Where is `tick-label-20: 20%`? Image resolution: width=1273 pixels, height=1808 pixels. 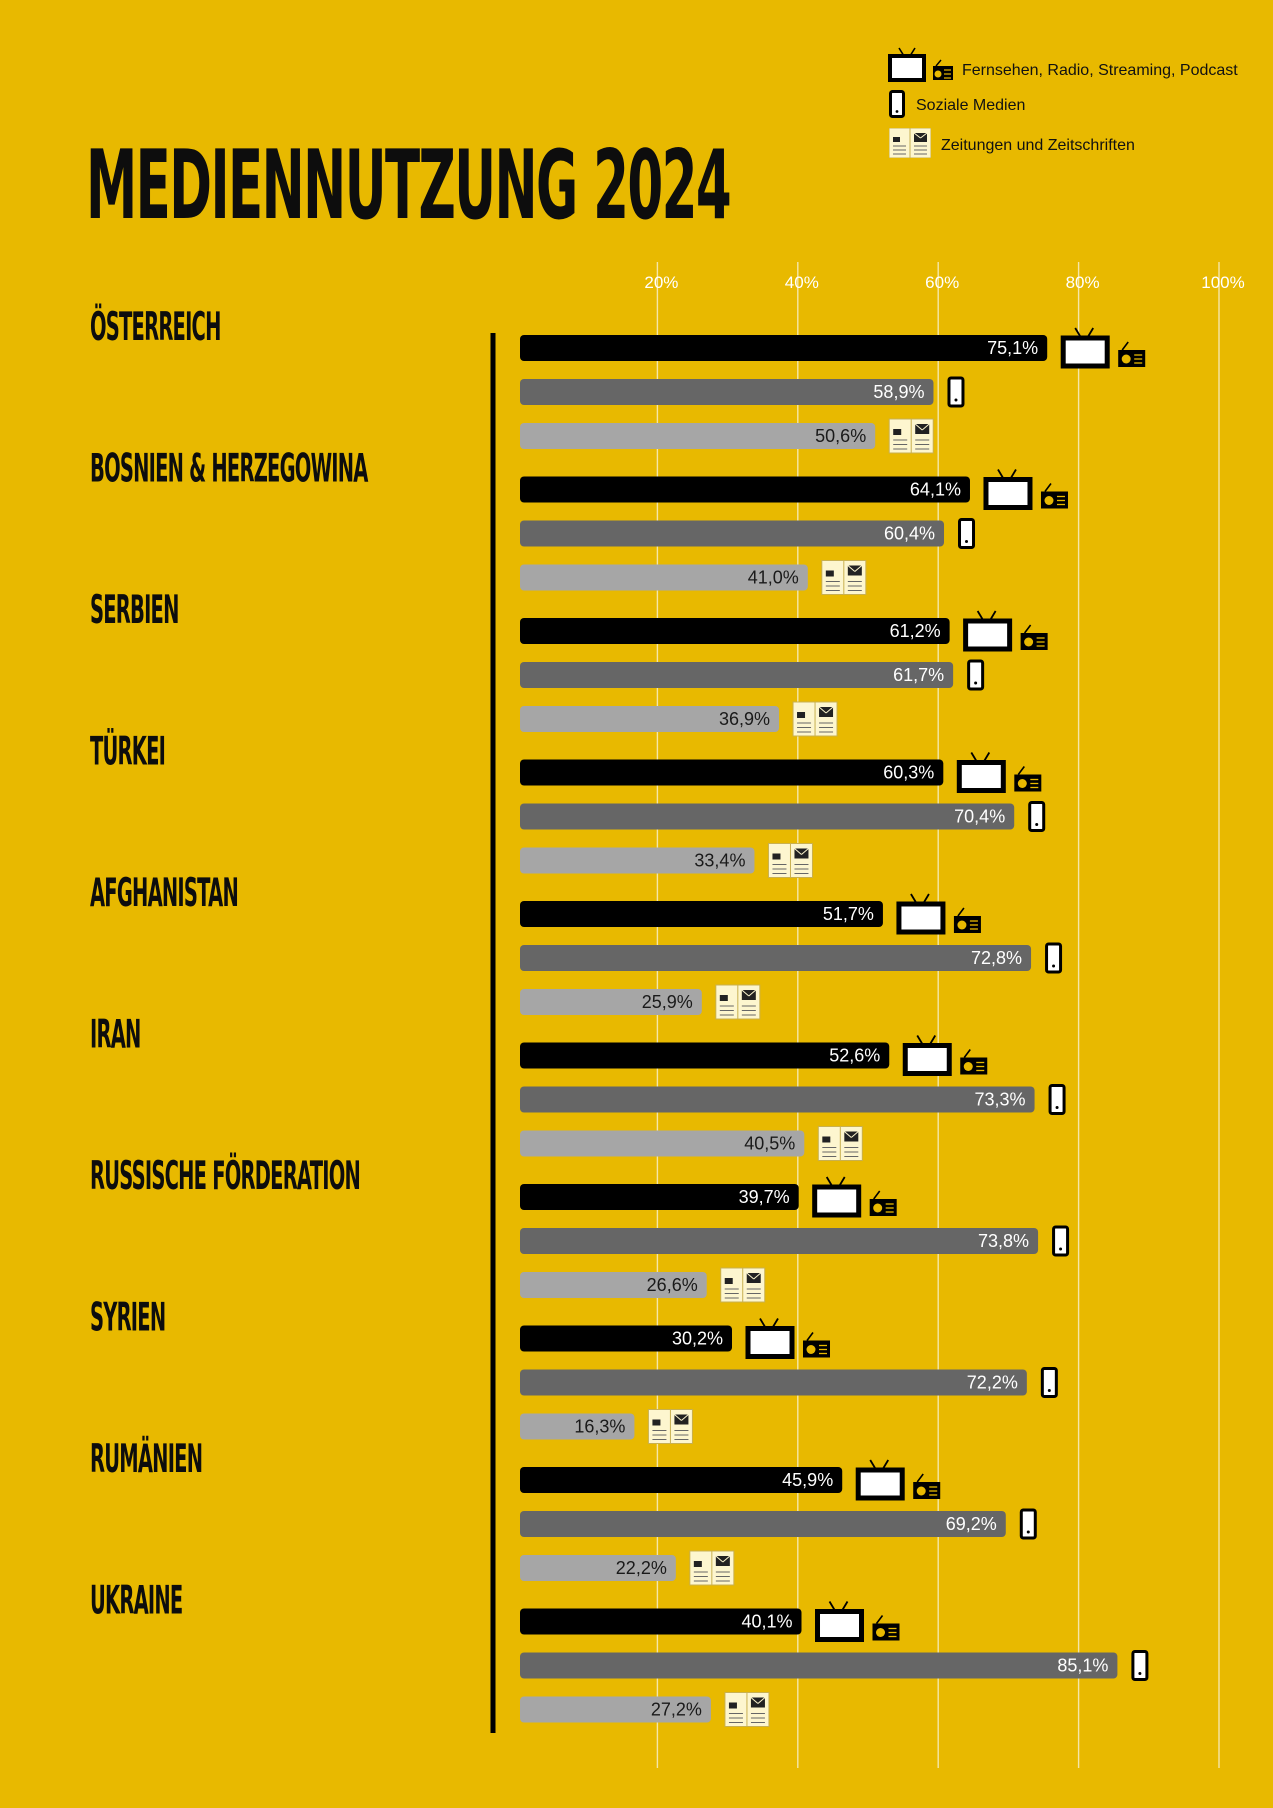 tick-label-20: 20% is located at coordinates (661, 282).